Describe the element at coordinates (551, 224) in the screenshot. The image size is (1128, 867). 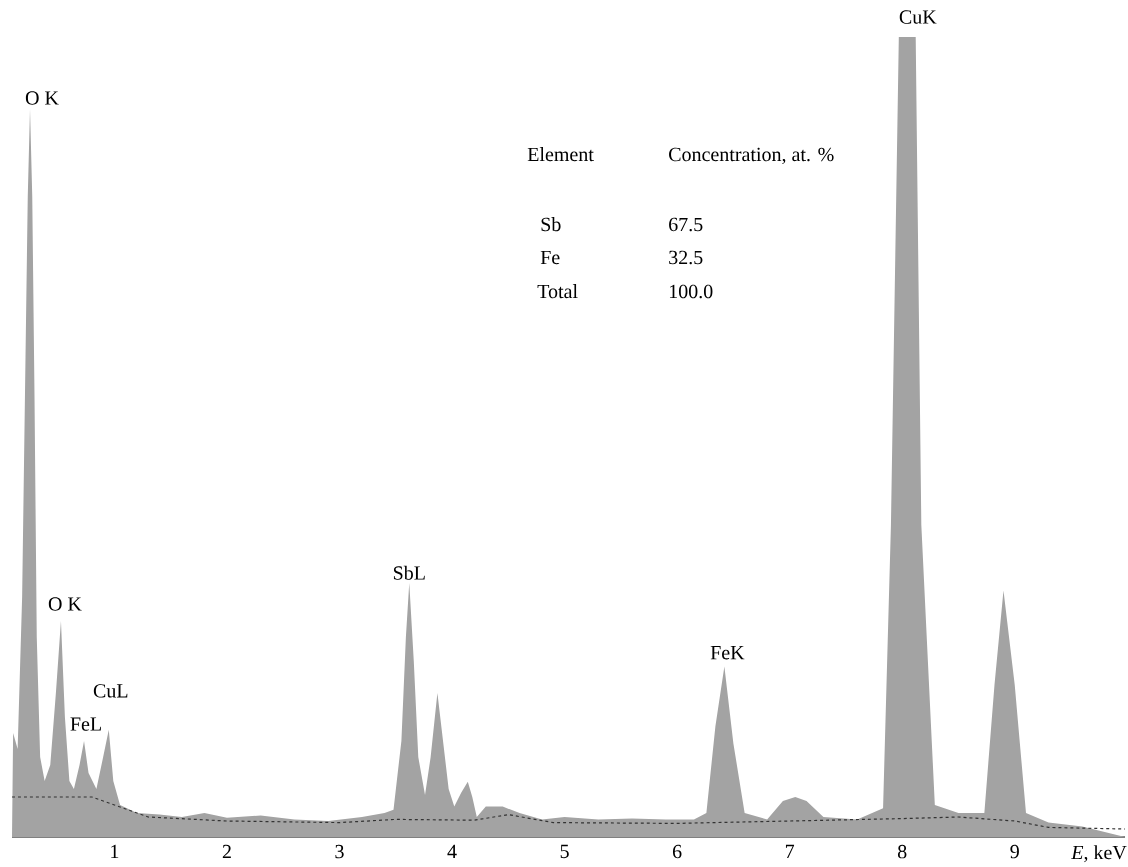
I see `annotation: Sb` at that location.